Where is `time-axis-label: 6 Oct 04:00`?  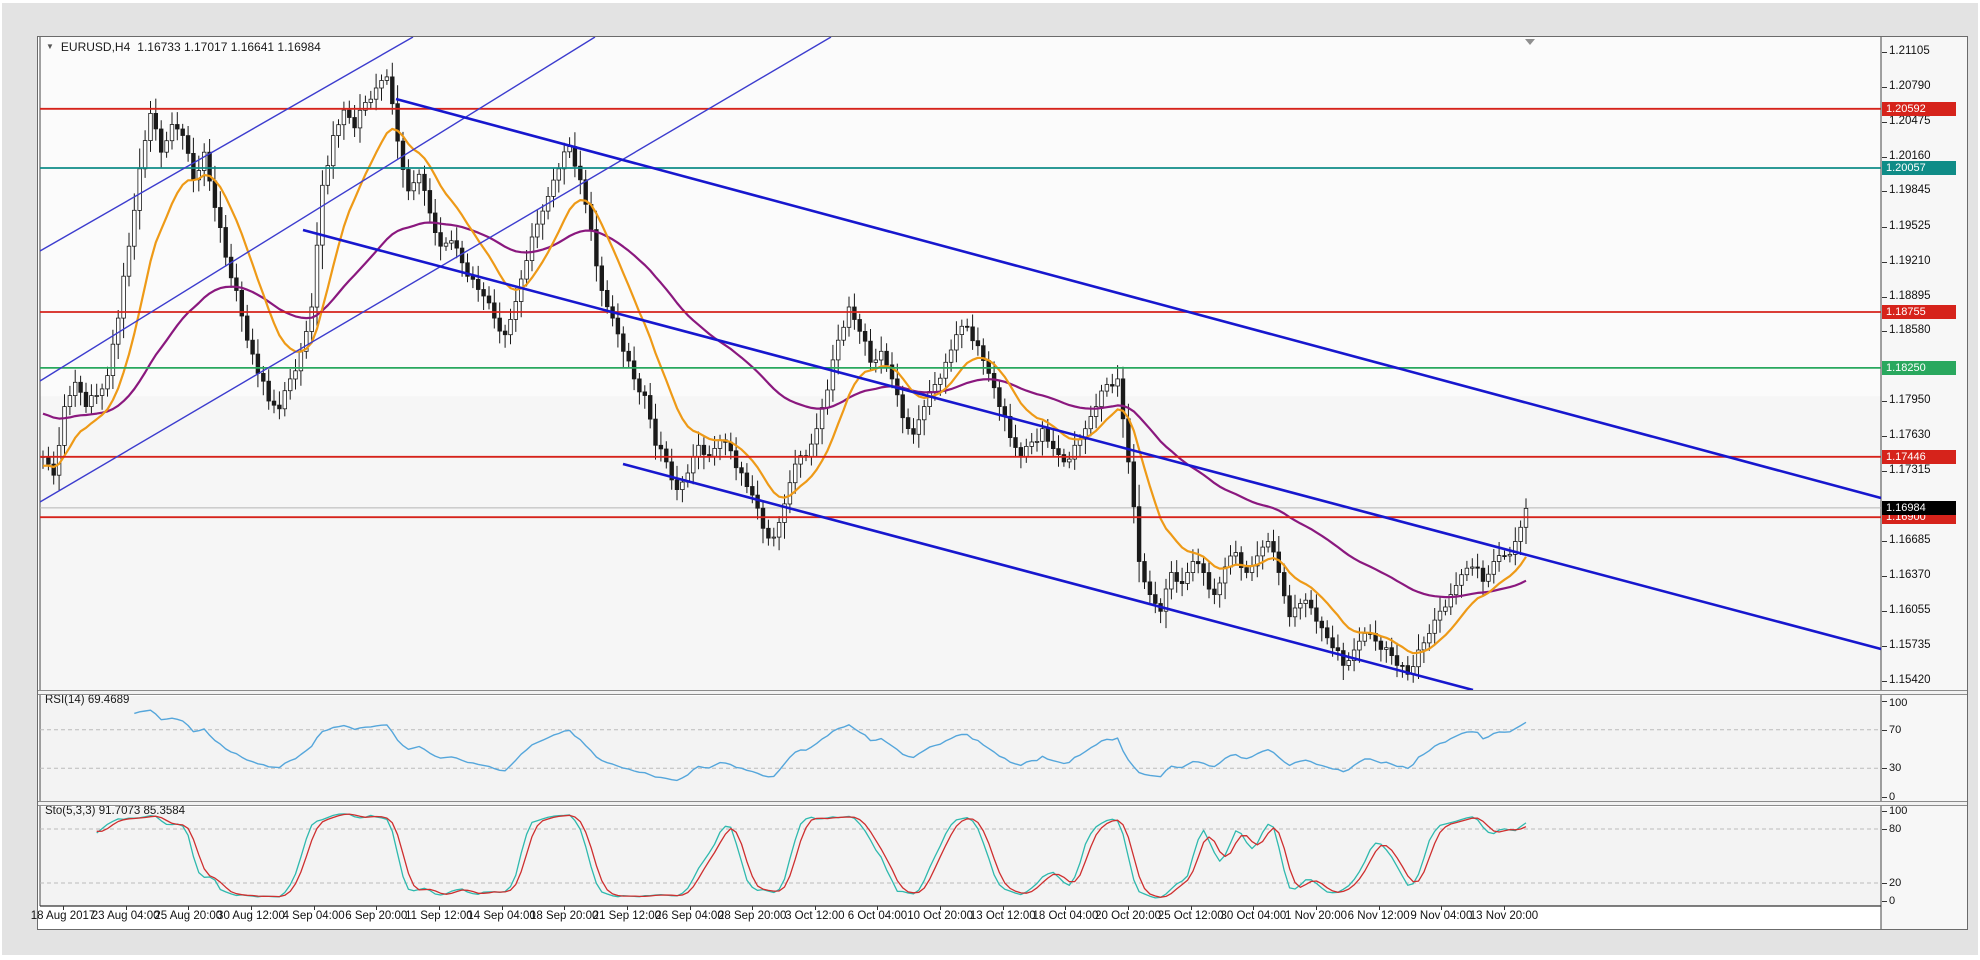
time-axis-label: 6 Oct 04:00 is located at coordinates (877, 916).